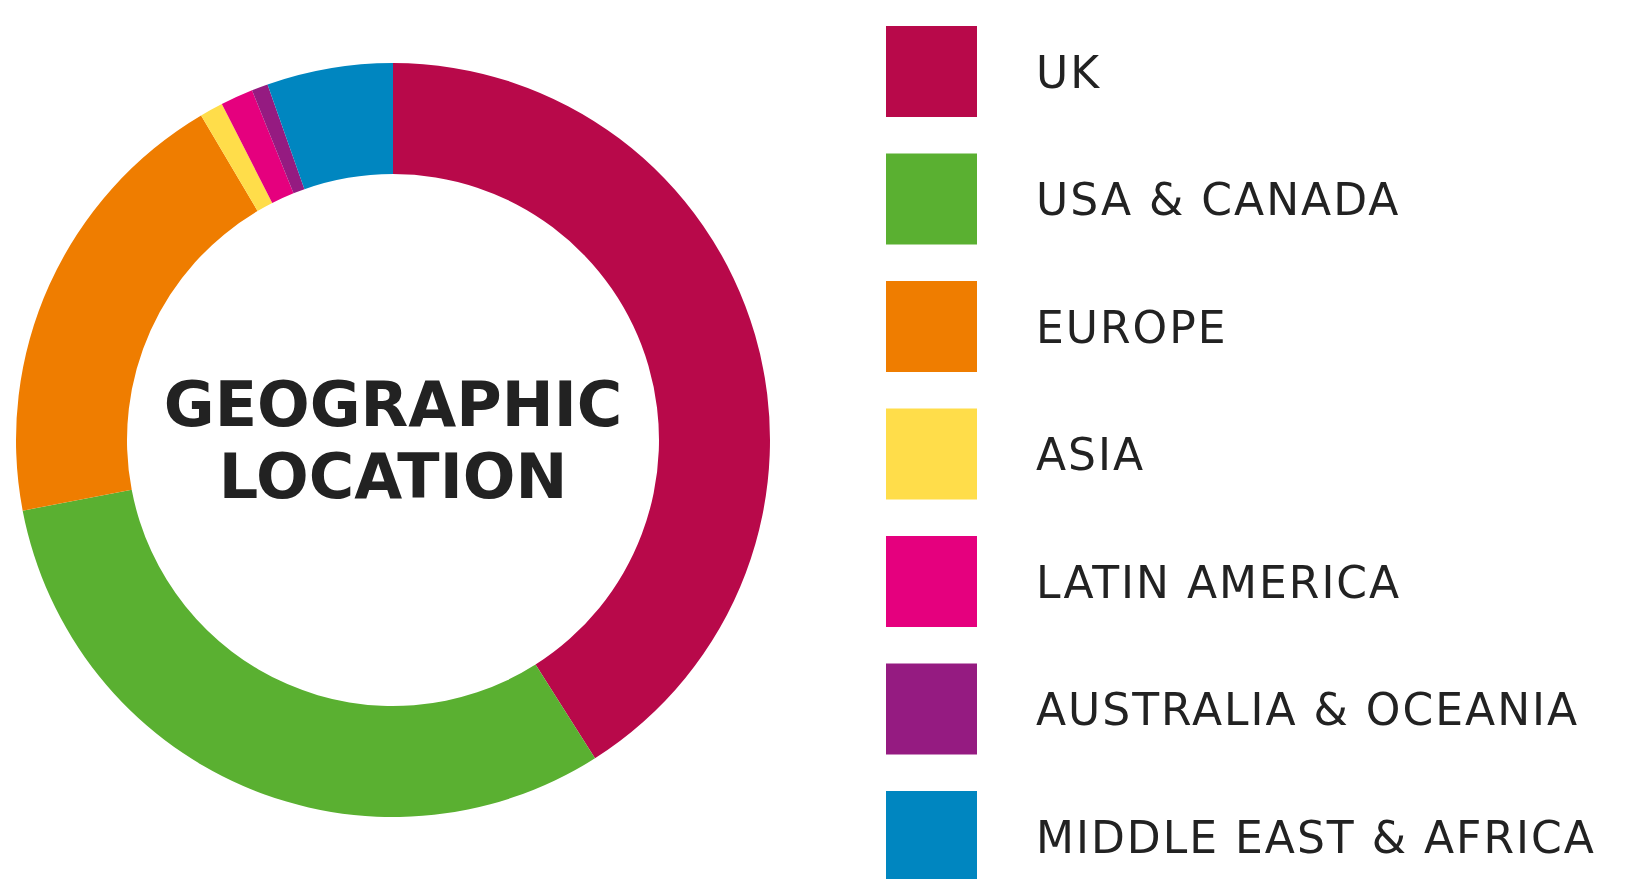 The width and height of the screenshot is (1642, 887). What do you see at coordinates (393, 440) in the screenshot?
I see `text: GEOGRAPHIC LOCATION` at bounding box center [393, 440].